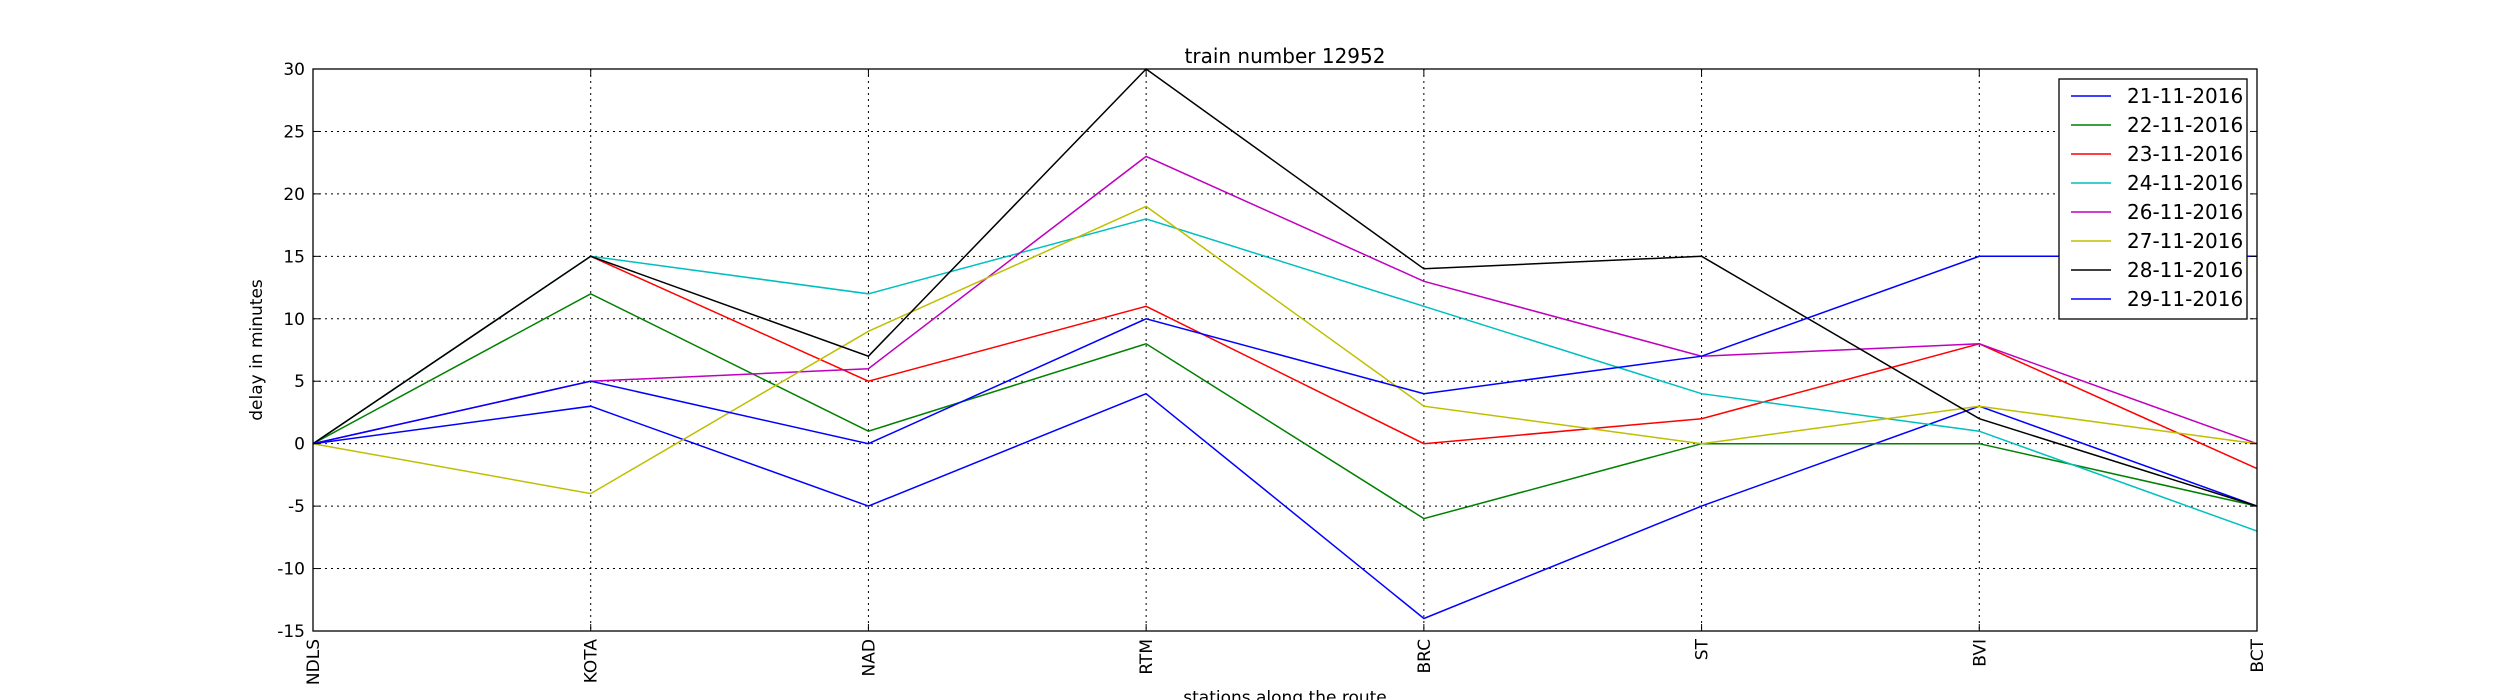  What do you see at coordinates (291, 632) in the screenshot?
I see `y-tick-label: -15` at bounding box center [291, 632].